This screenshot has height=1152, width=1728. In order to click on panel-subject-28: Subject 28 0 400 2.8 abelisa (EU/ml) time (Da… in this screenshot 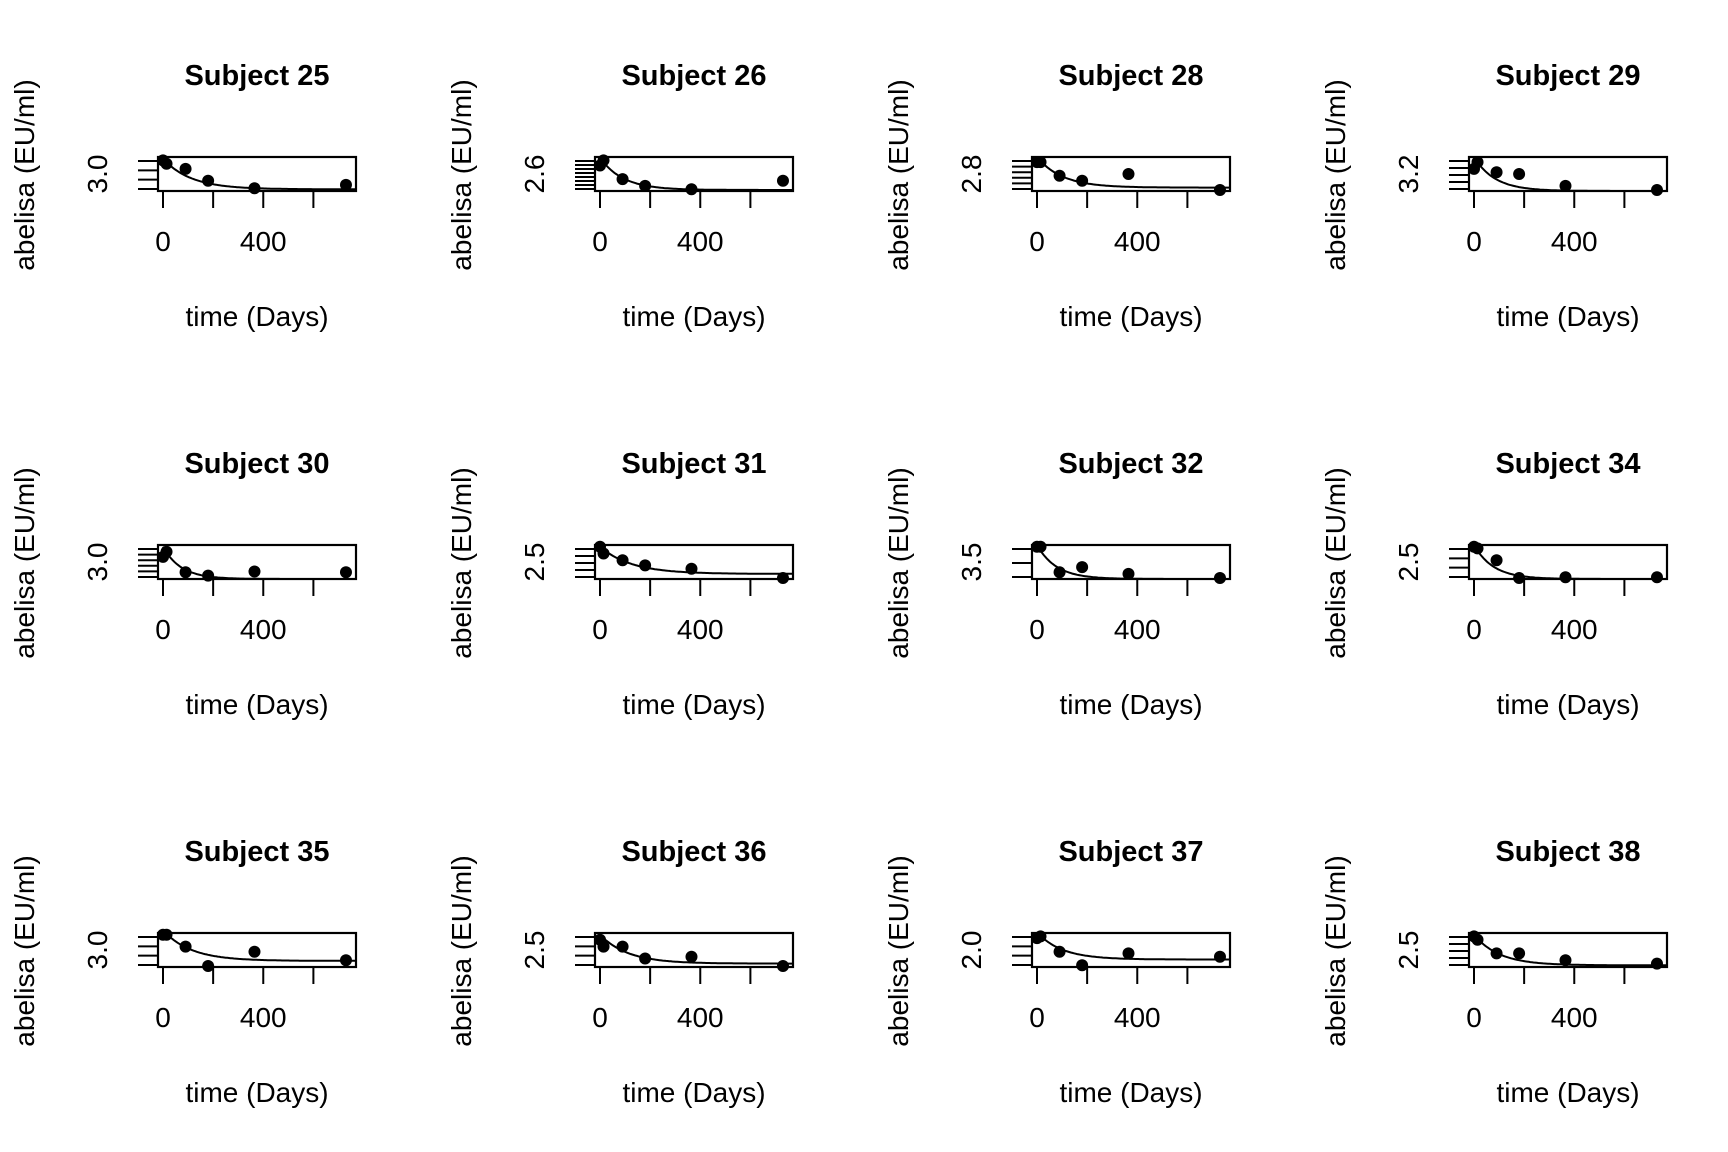, I will do `click(1057, 196)`.